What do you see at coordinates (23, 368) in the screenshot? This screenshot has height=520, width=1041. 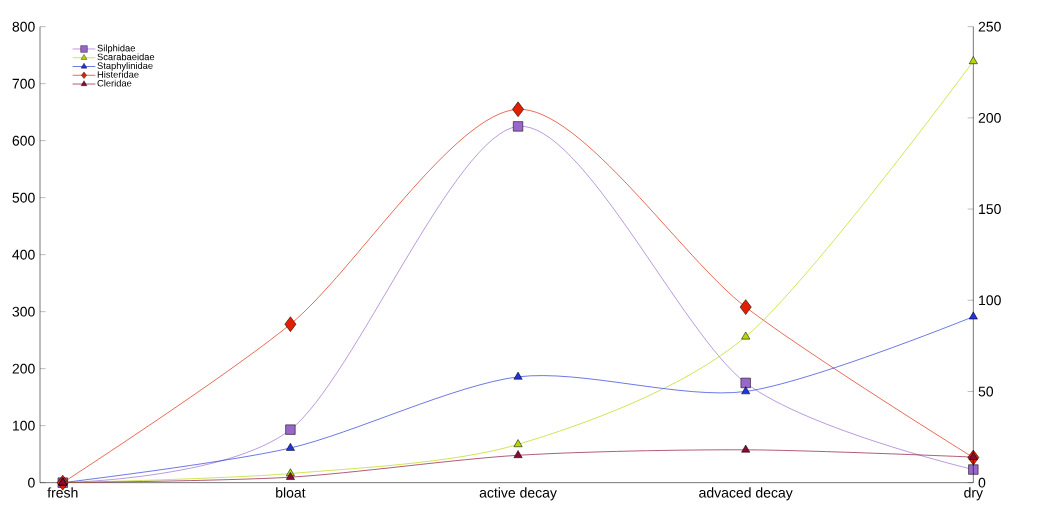 I see `y-tick-label: 200` at bounding box center [23, 368].